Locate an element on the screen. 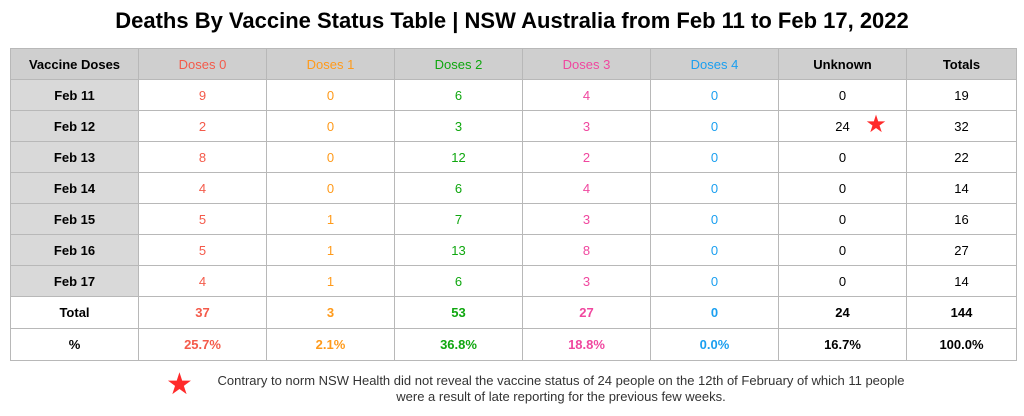  row-label: Feb 11 is located at coordinates (74, 95).